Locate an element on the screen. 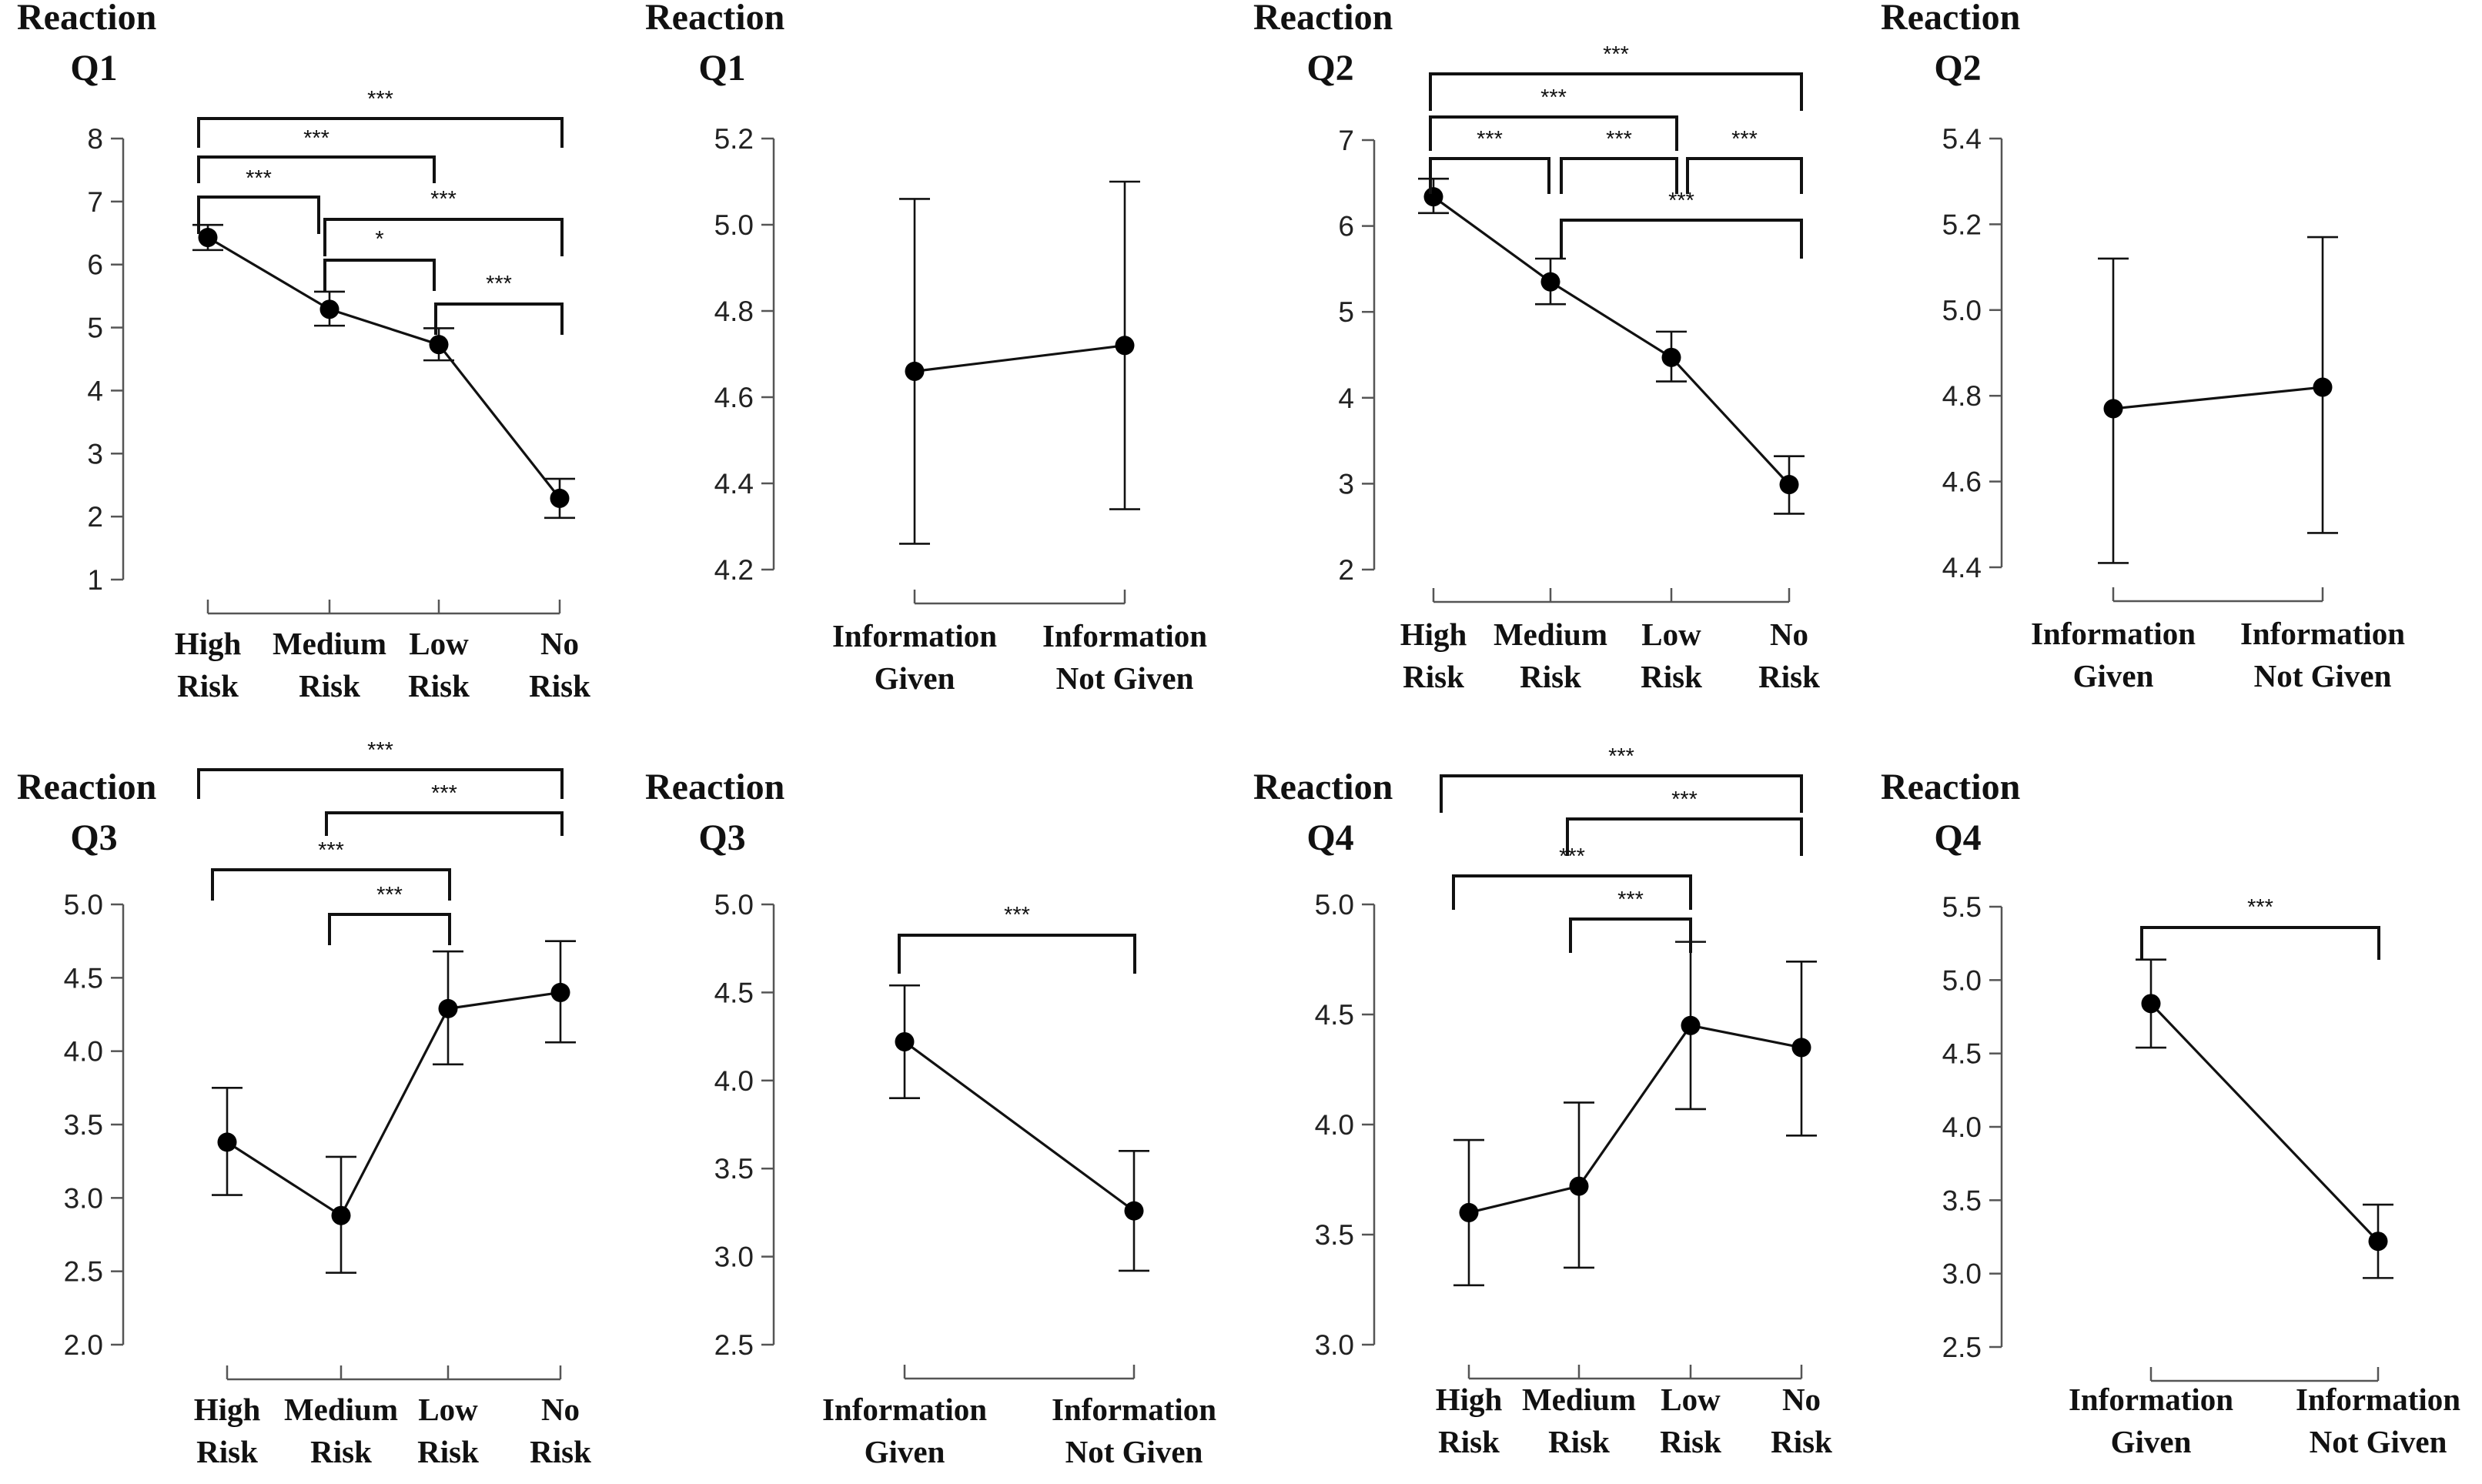  panel-title-line2: Q2 is located at coordinates (1957, 68).